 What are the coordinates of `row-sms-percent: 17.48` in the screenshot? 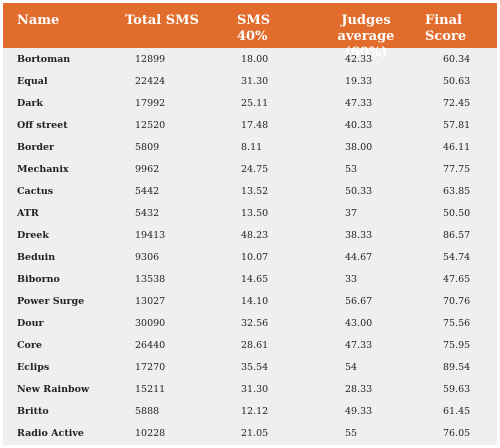 It's located at (255, 125).